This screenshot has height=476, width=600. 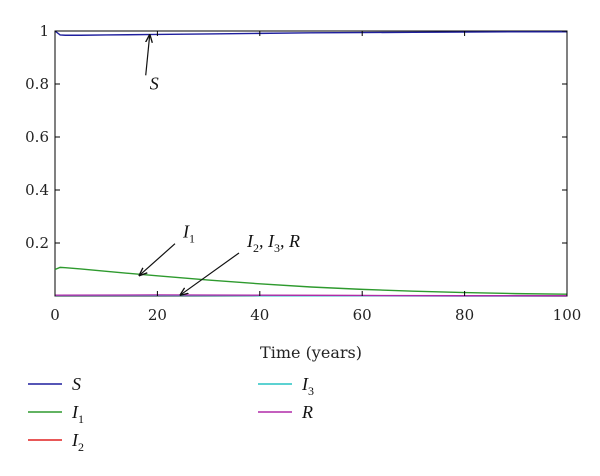 I want to click on label-part: , R, so click(x=290, y=241).